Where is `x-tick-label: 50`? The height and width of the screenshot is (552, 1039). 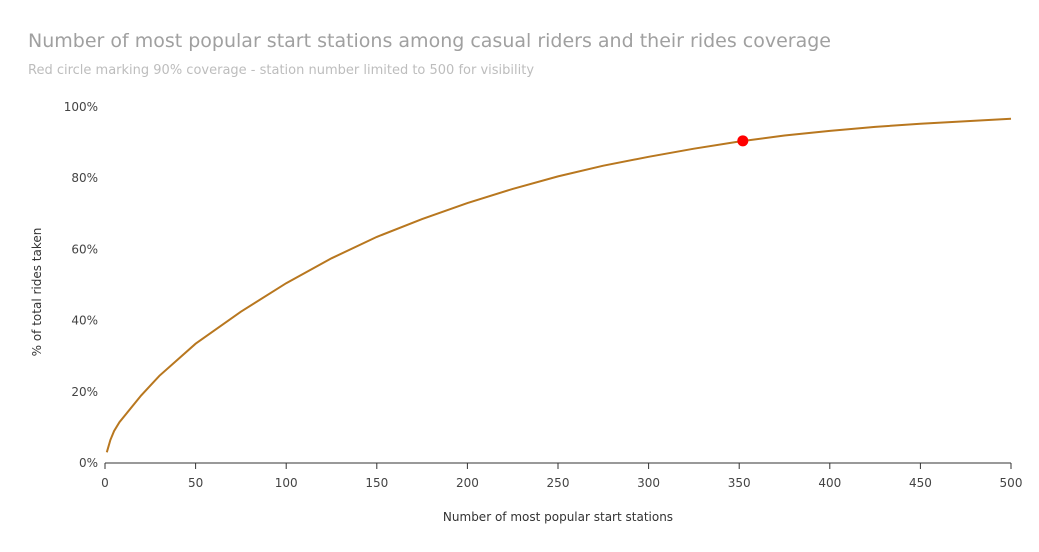
x-tick-label: 50 is located at coordinates (195, 483).